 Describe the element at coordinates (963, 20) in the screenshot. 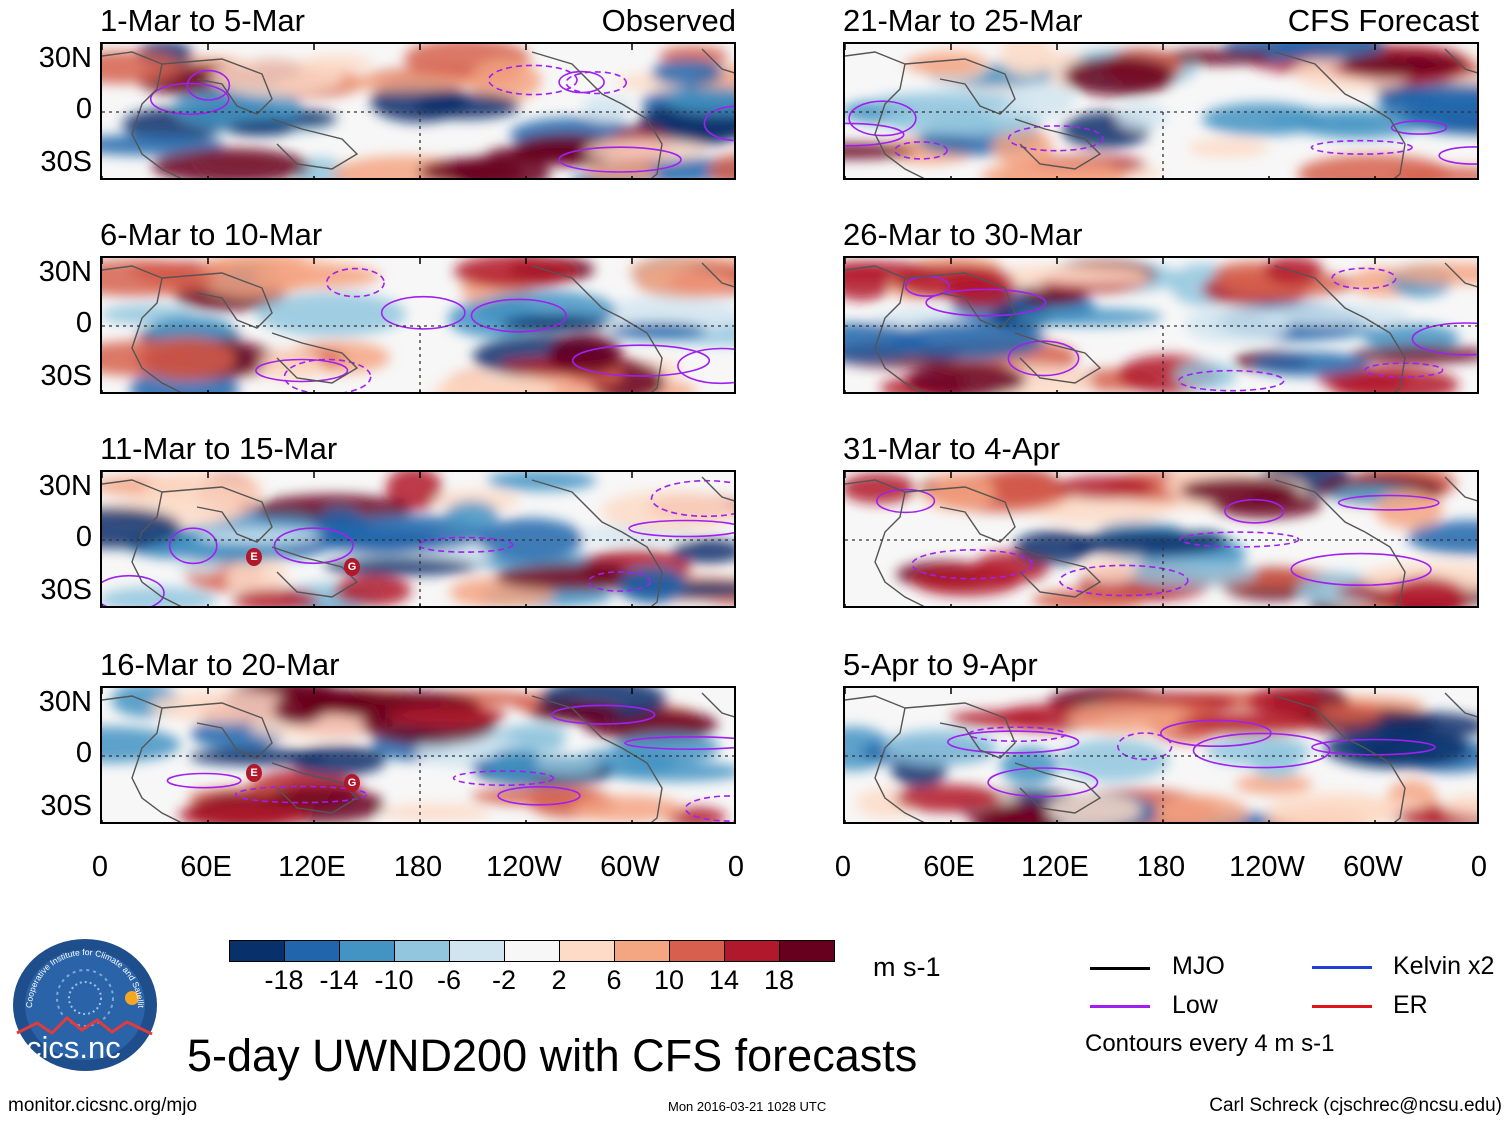

I see `panel-title: 21-Mar to 25-Mar` at that location.